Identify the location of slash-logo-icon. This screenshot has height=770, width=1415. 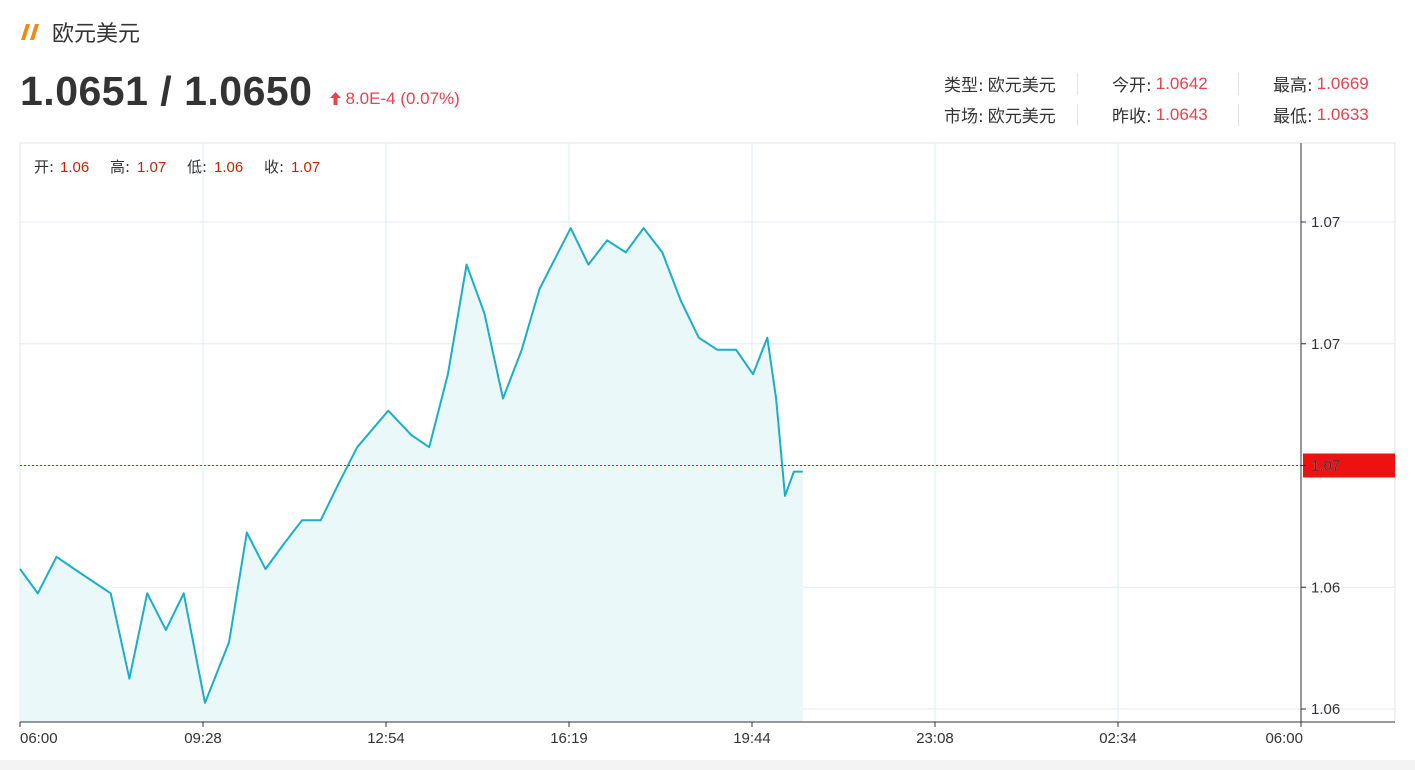
(30, 32).